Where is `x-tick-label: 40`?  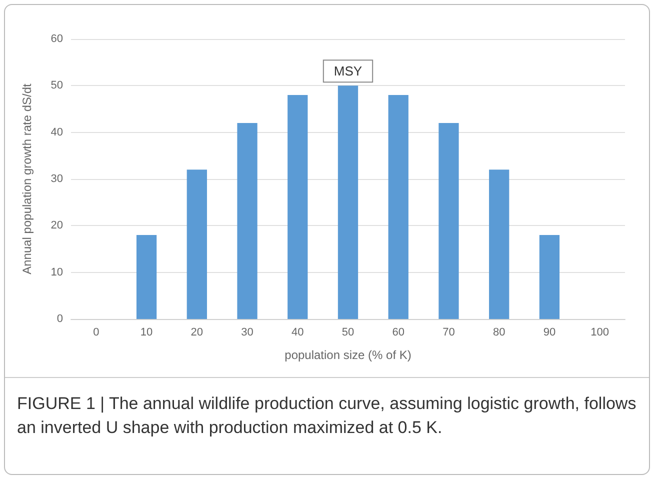 x-tick-label: 40 is located at coordinates (298, 332).